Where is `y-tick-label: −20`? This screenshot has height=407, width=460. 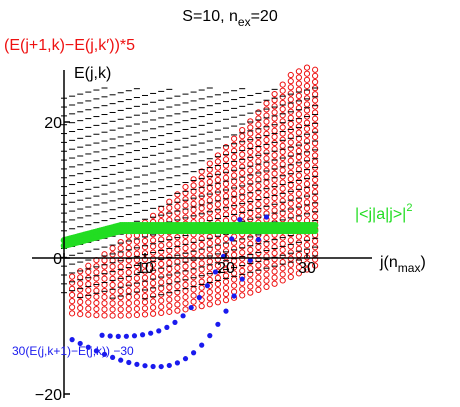 y-tick-label: −20 is located at coordinates (48, 395).